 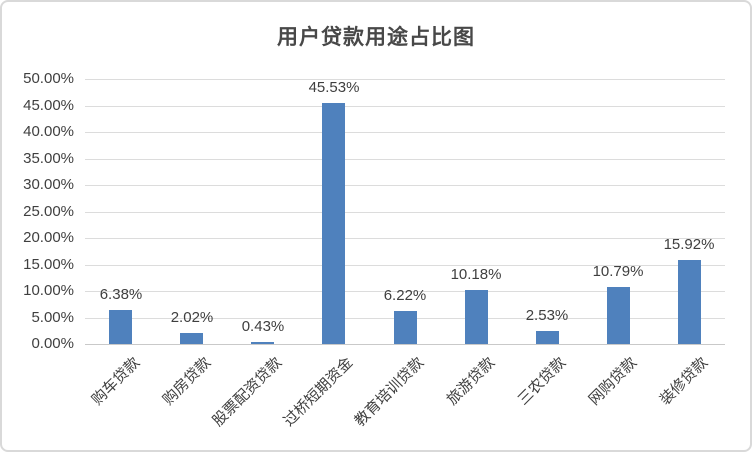 What do you see at coordinates (247, 392) in the screenshot?
I see `x-axis-category-label-text: 股票配资贷款` at bounding box center [247, 392].